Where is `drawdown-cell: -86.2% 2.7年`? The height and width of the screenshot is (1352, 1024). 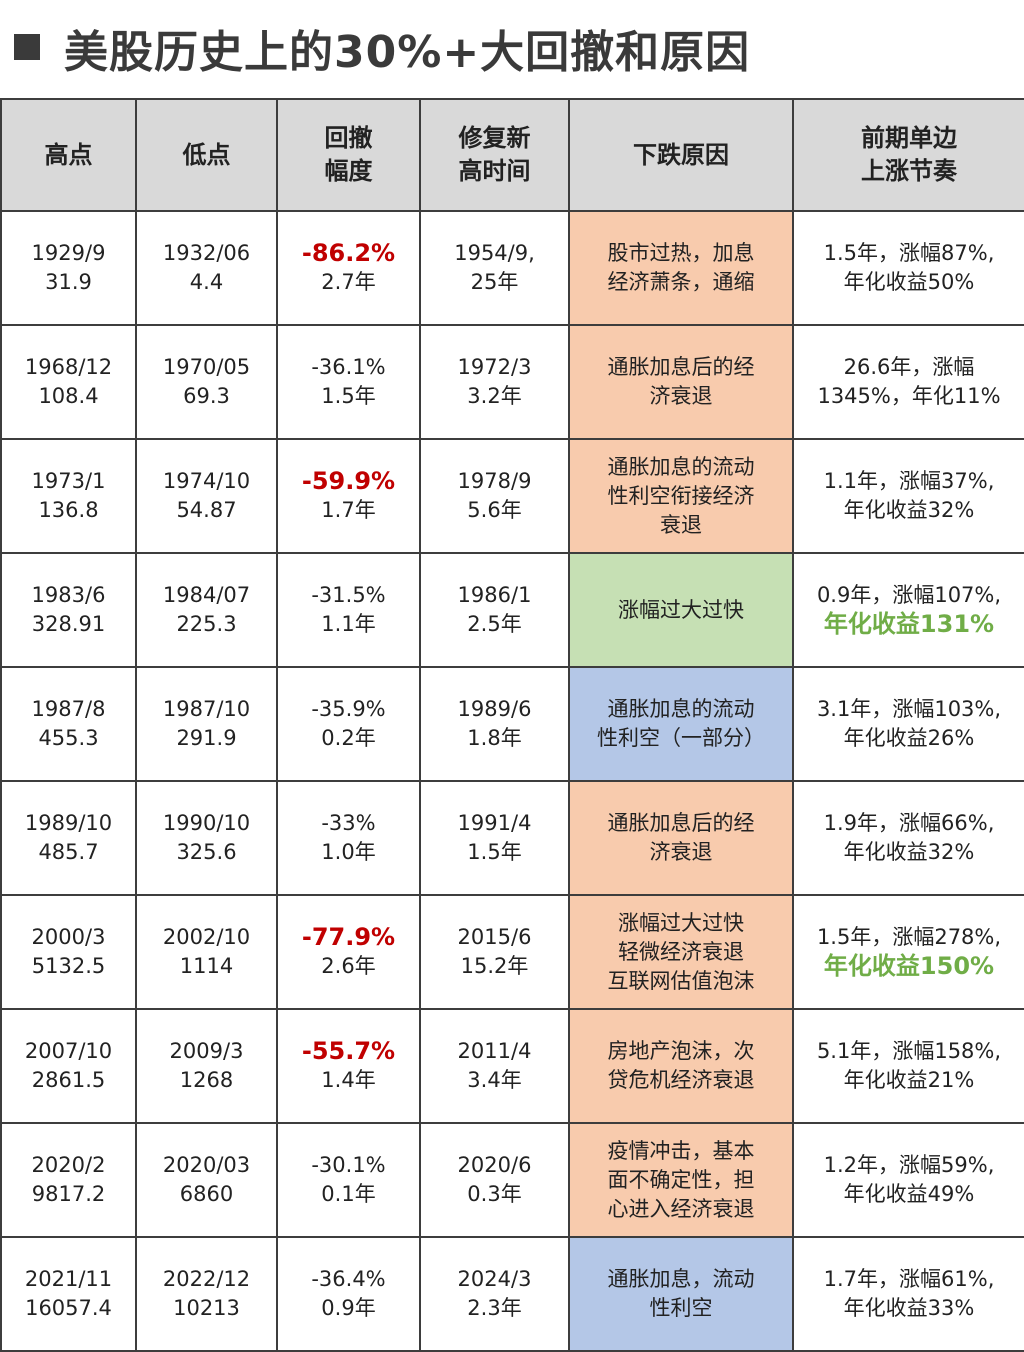
drawdown-cell: -86.2% 2.7年 is located at coordinates (348, 268).